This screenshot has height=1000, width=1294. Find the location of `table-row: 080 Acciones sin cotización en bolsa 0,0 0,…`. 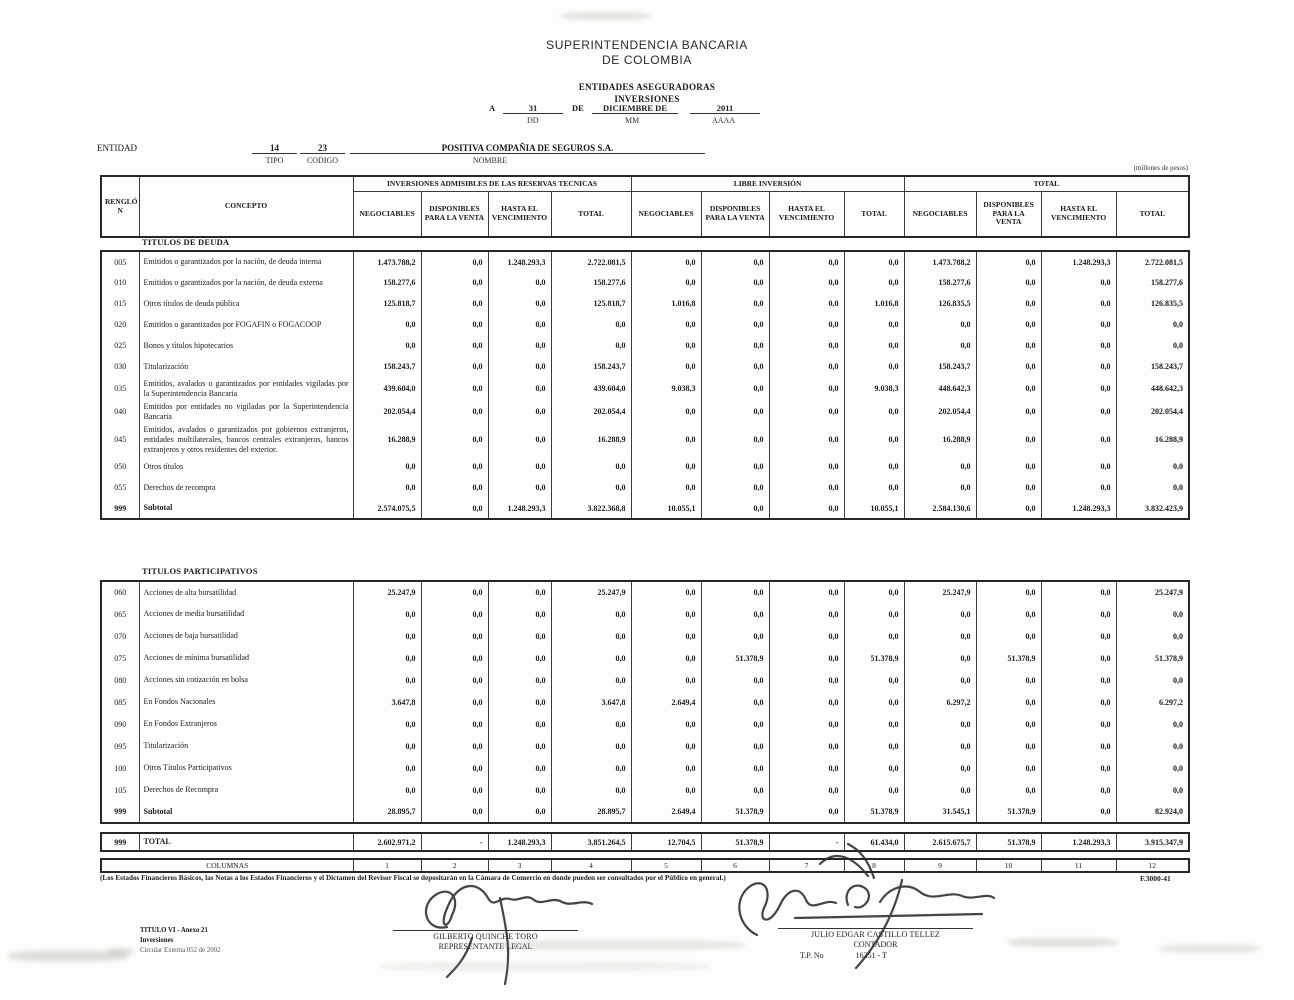

table-row: 080 Acciones sin cotización en bolsa 0,0 0,… is located at coordinates (645, 680).